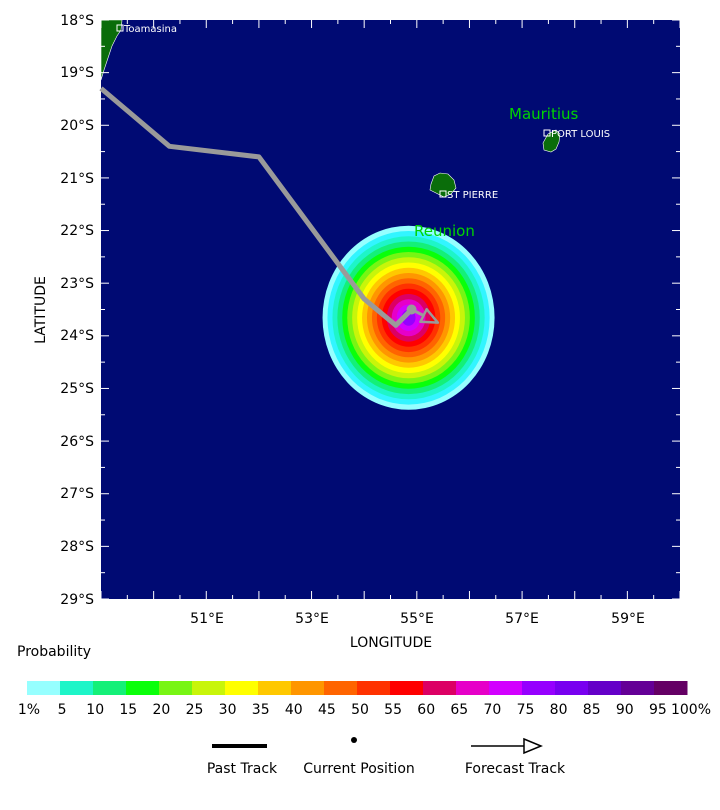 The image size is (720, 810). Describe the element at coordinates (120, 28) in the screenshot. I see `toamasina-marker` at that location.